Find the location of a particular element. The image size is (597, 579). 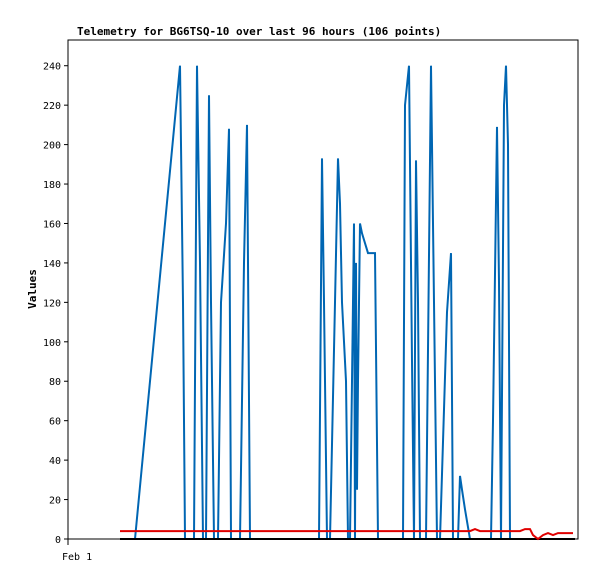

y-tick-label: 140 is located at coordinates (52, 264).